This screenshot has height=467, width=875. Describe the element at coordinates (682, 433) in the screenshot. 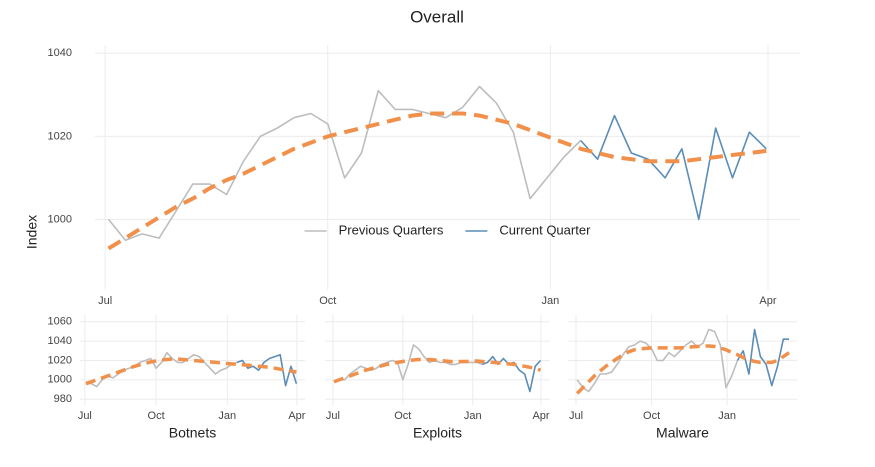

I see `panel-title: Malware` at that location.